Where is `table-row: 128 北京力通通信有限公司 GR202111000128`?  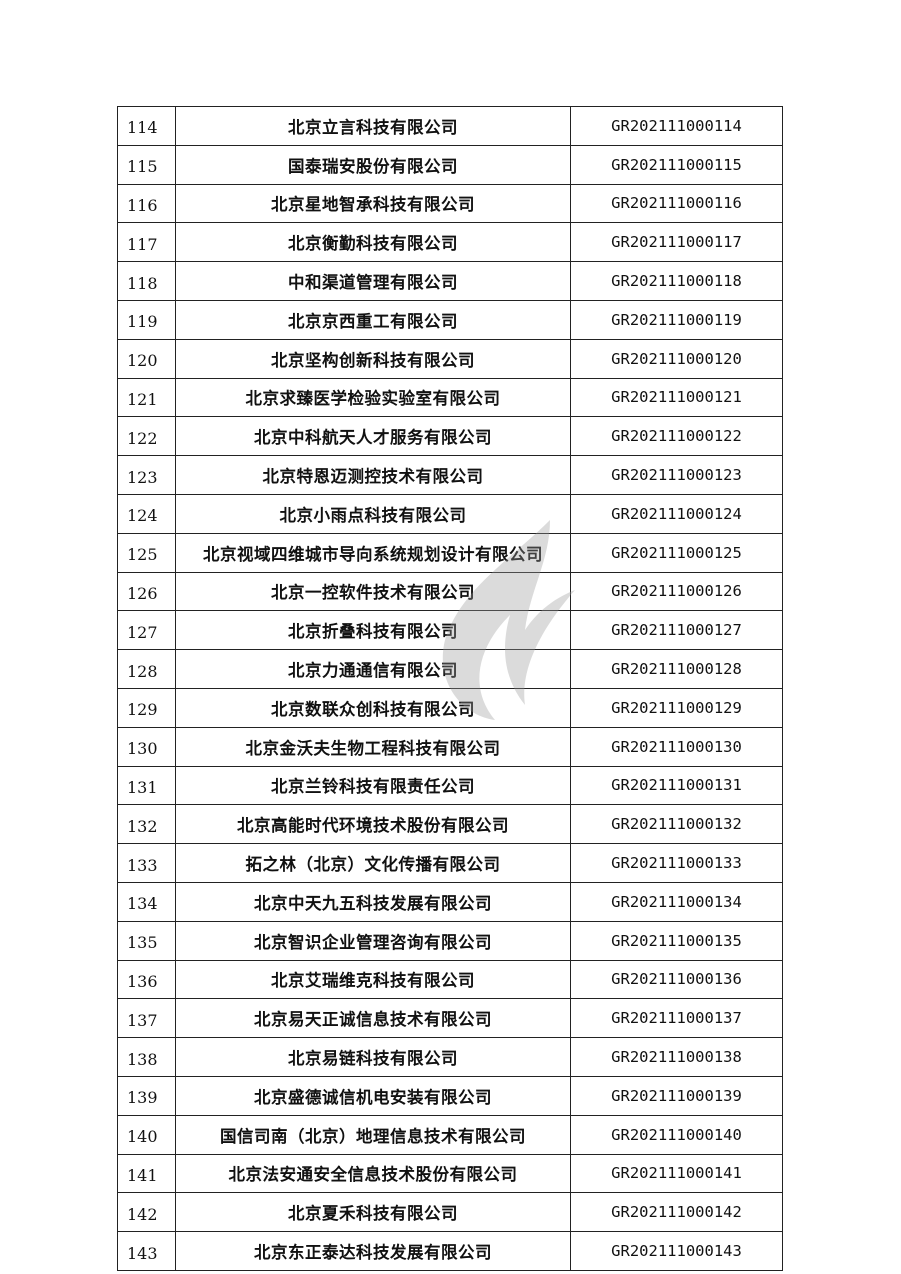 table-row: 128 北京力通通信有限公司 GR202111000128 is located at coordinates (450, 669).